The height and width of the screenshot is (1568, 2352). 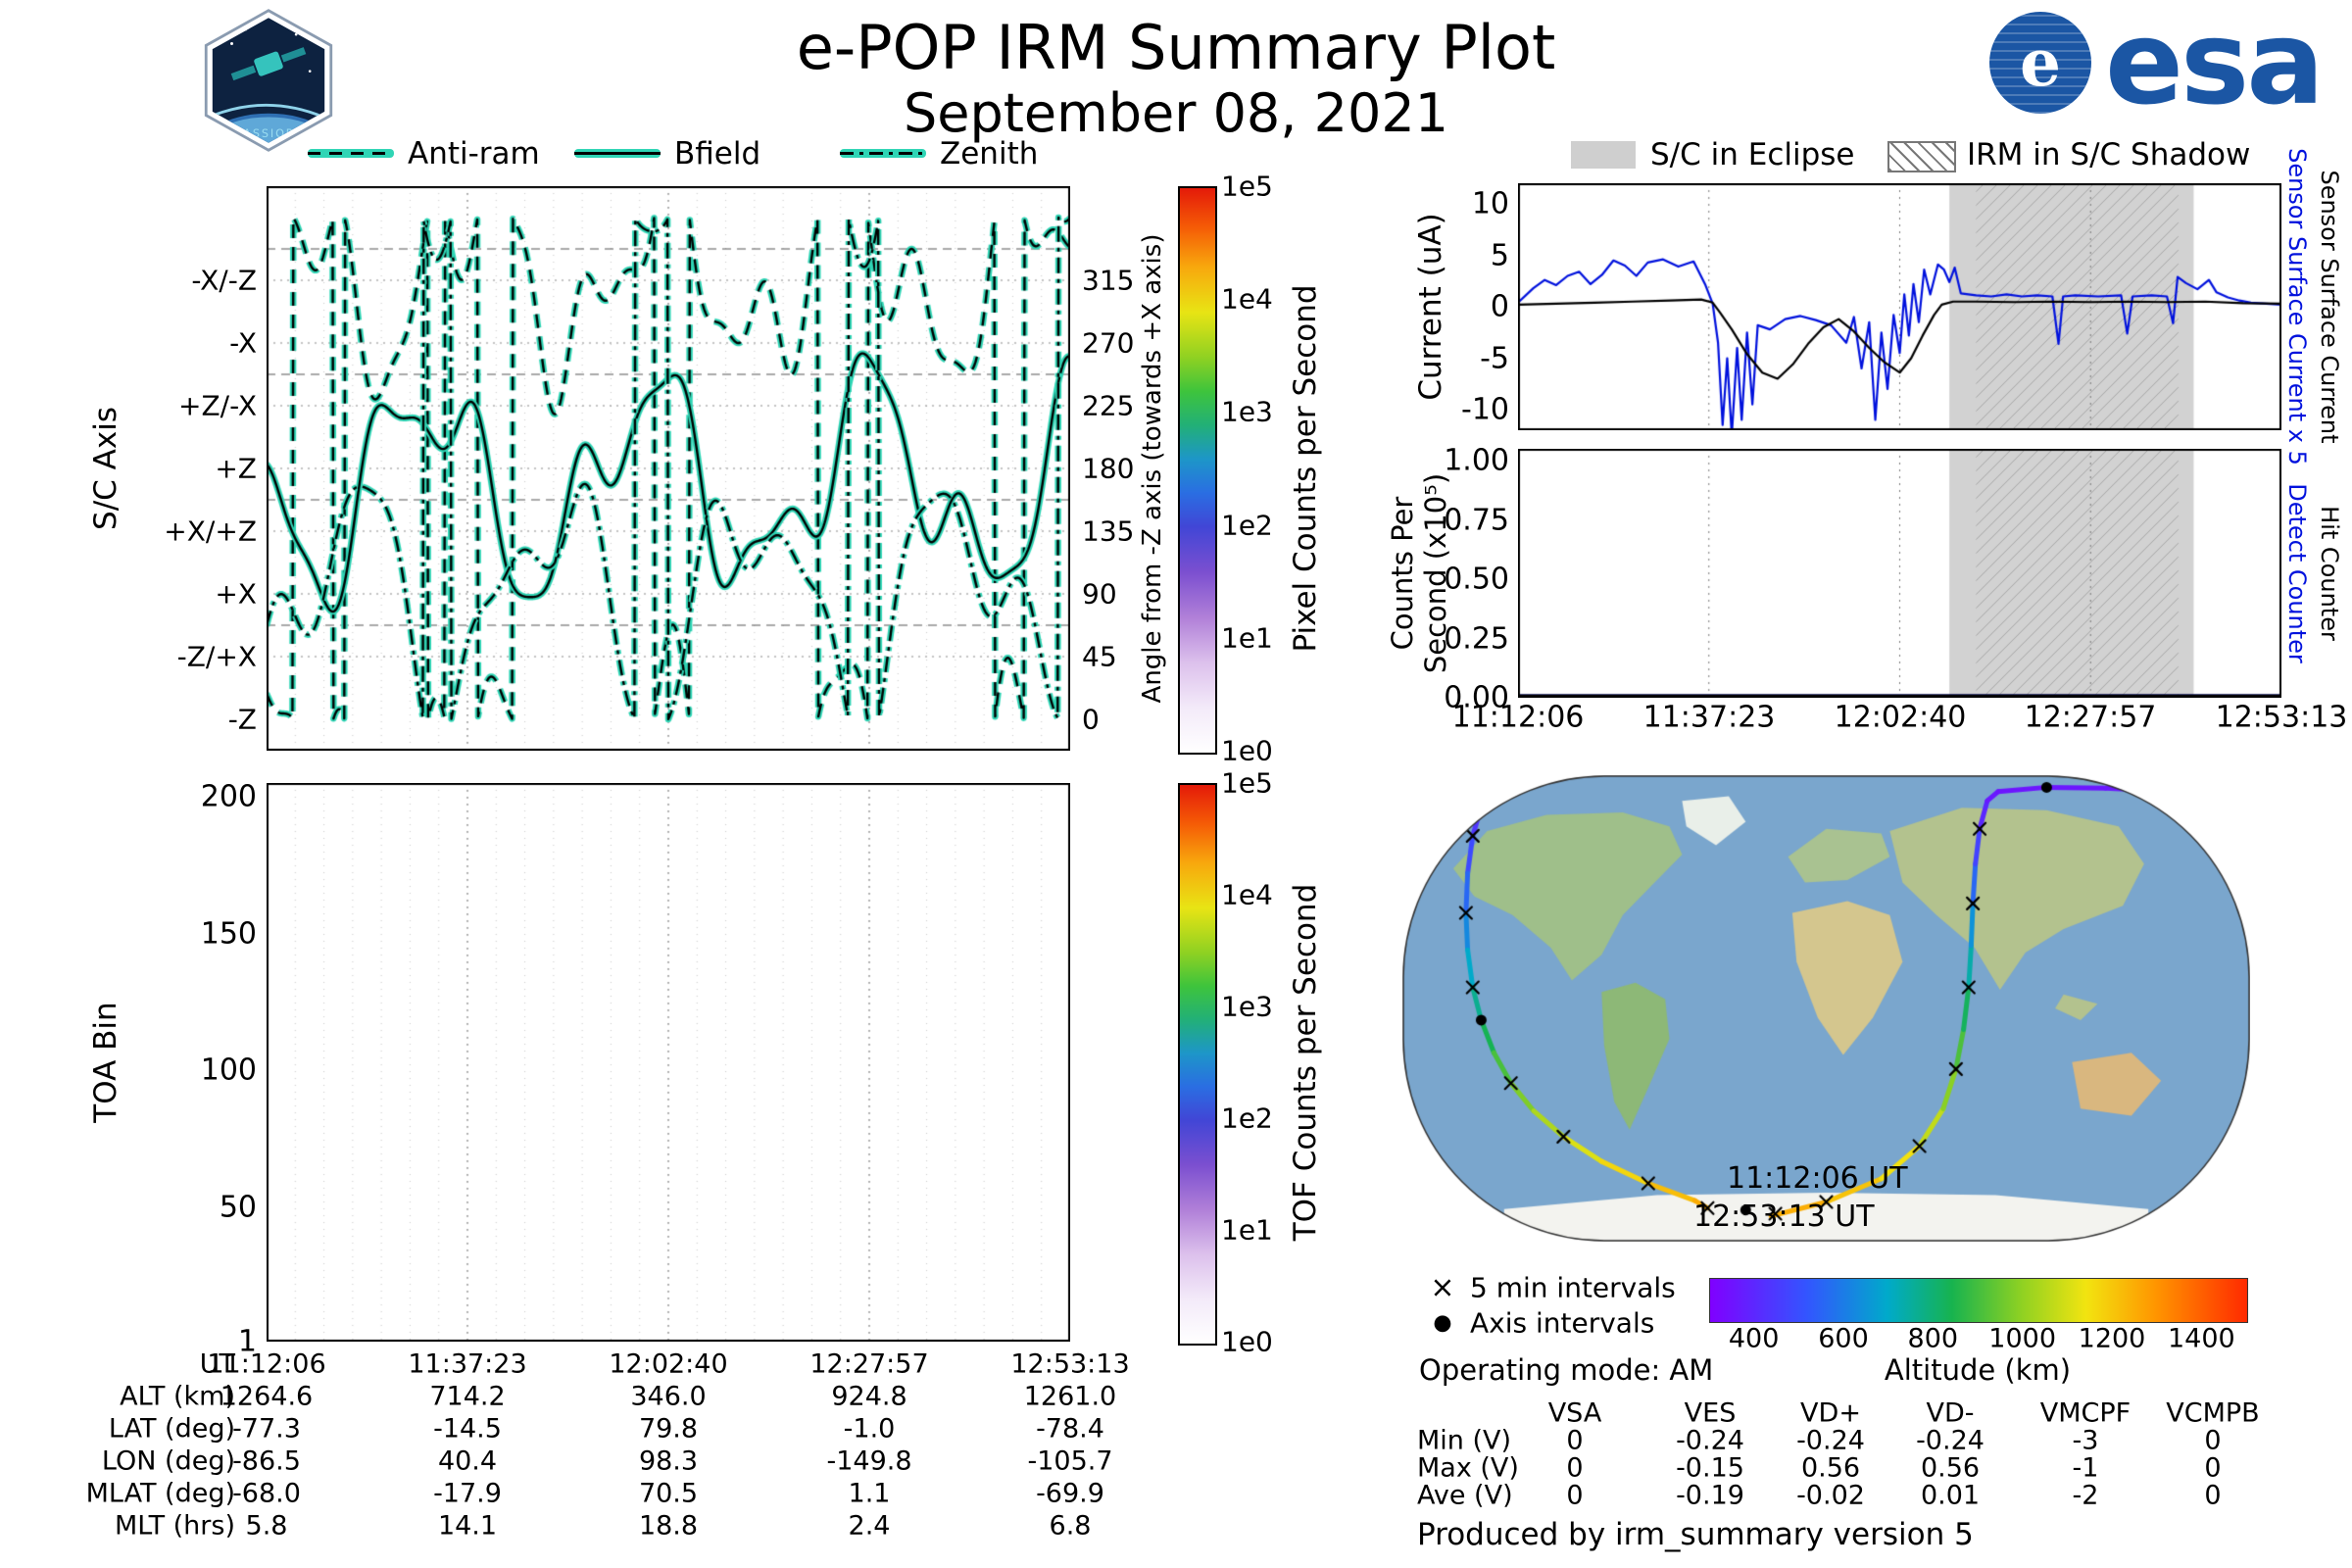 I want to click on counts-ytick-label: 0.75, so click(x=1476, y=520).